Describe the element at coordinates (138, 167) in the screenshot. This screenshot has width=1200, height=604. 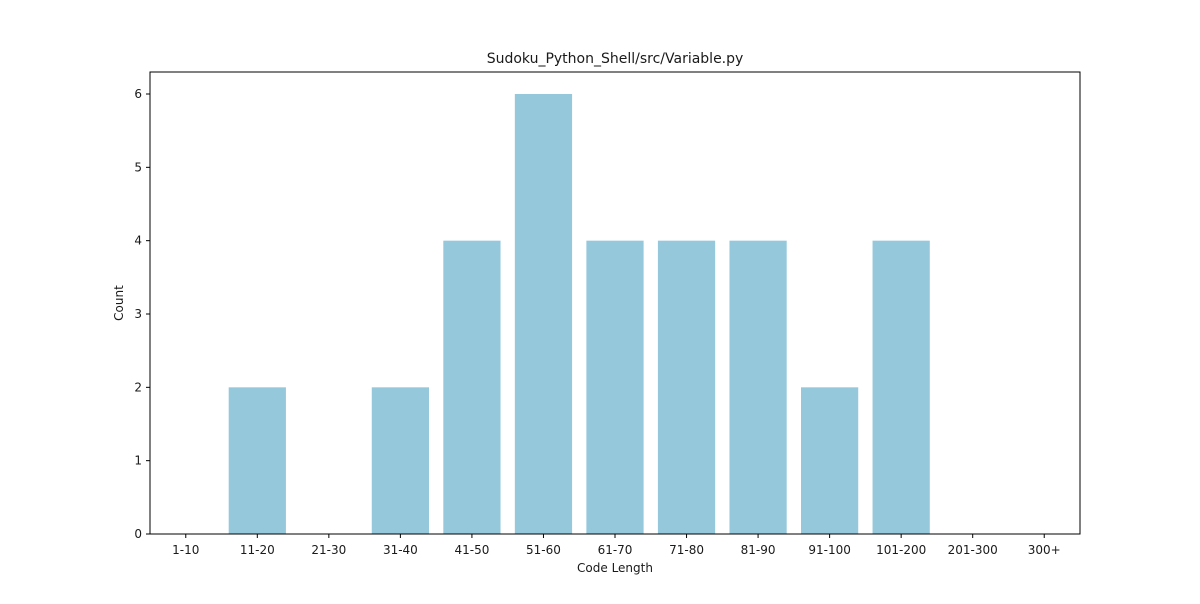
I see `y-tick-label: 5` at that location.